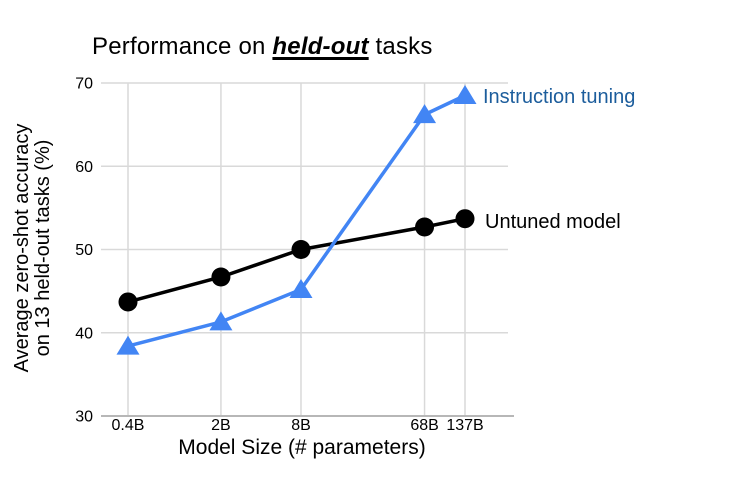 This screenshot has width=733, height=480. What do you see at coordinates (553, 222) in the screenshot?
I see `series-label-untuned-model: Untuned model` at bounding box center [553, 222].